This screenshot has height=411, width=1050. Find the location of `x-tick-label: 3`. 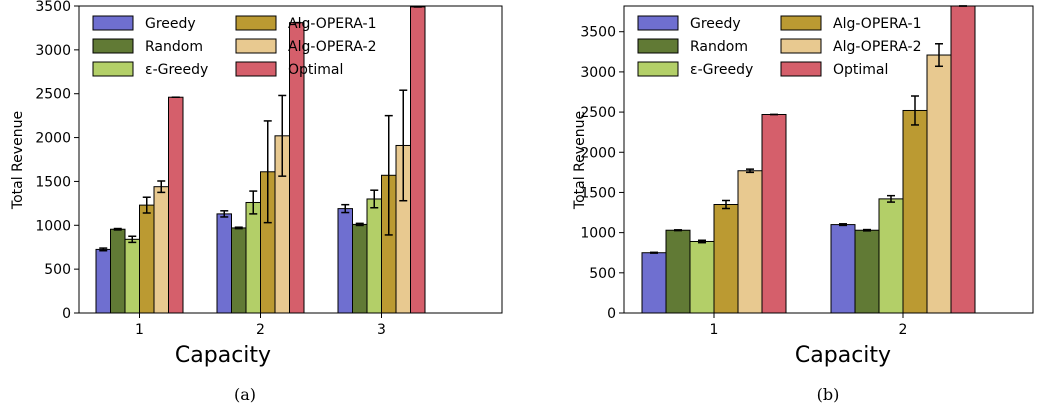

x-tick-label: 3 is located at coordinates (381, 330).